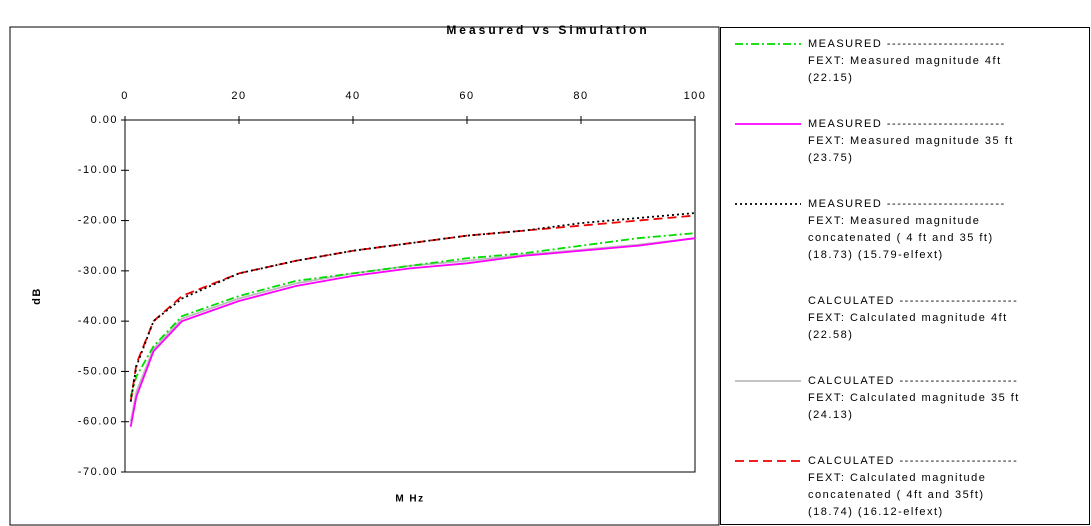 This screenshot has width=1091, height=526. What do you see at coordinates (695, 96) in the screenshot?
I see `x-tick-label: 100` at bounding box center [695, 96].